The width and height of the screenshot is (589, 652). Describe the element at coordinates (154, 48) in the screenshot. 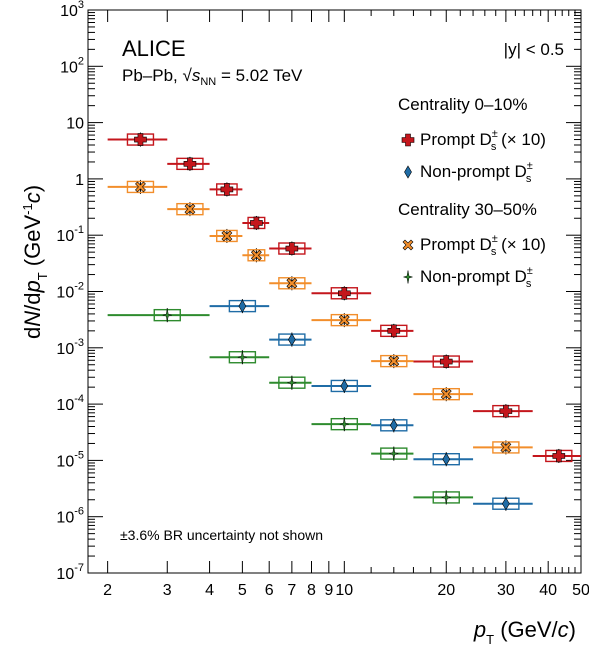

I see `chart-title: ALICE` at that location.